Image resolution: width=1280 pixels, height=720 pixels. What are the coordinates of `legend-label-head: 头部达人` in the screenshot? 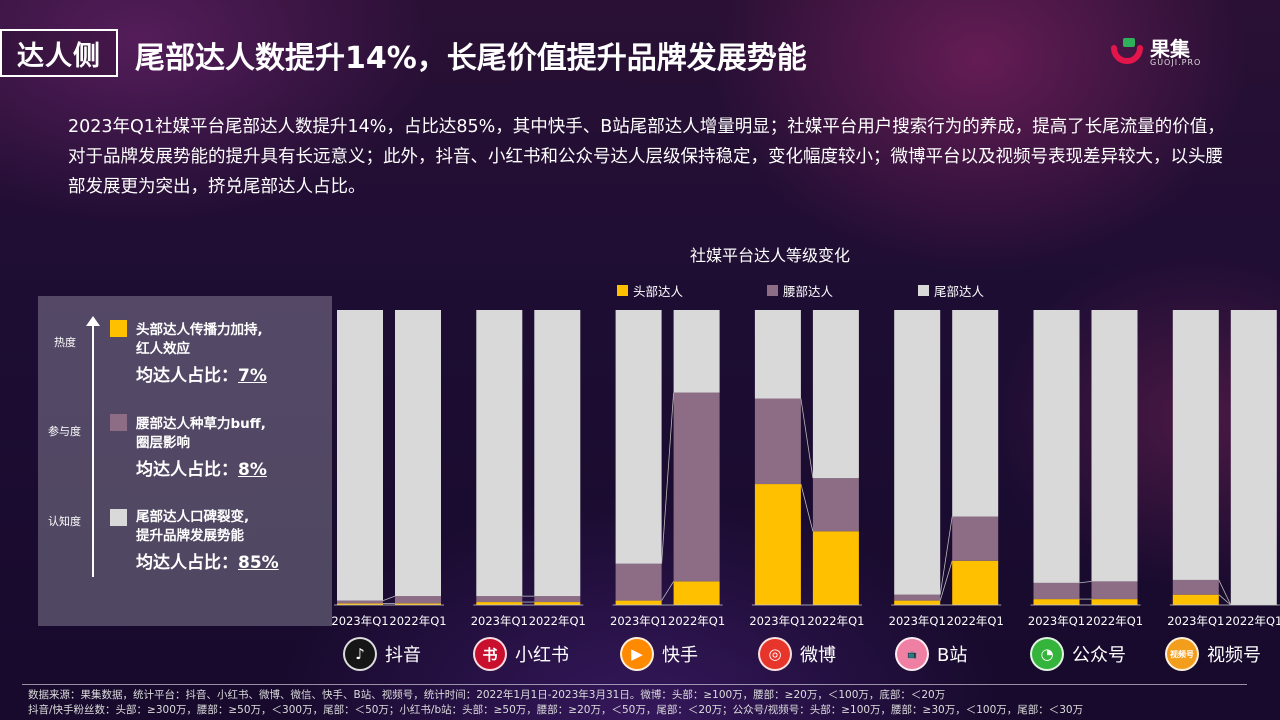 It's located at (658, 291).